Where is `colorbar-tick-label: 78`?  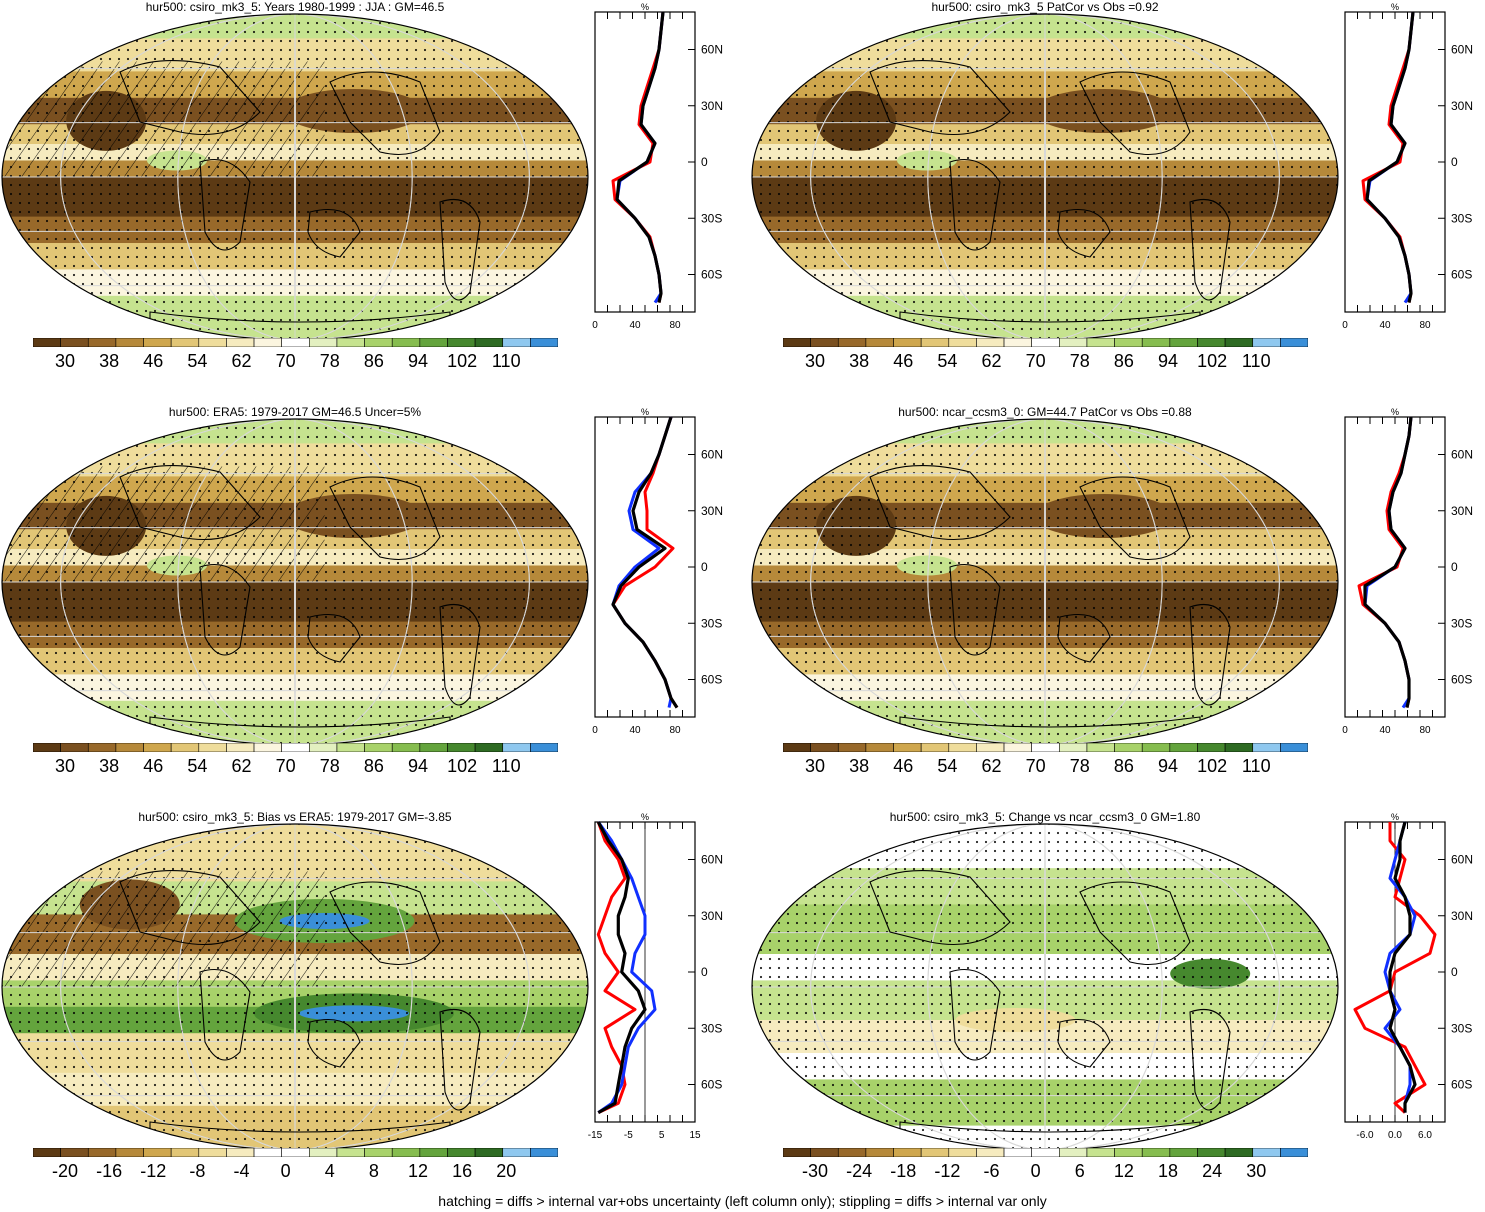 colorbar-tick-label: 78 is located at coordinates (329, 766).